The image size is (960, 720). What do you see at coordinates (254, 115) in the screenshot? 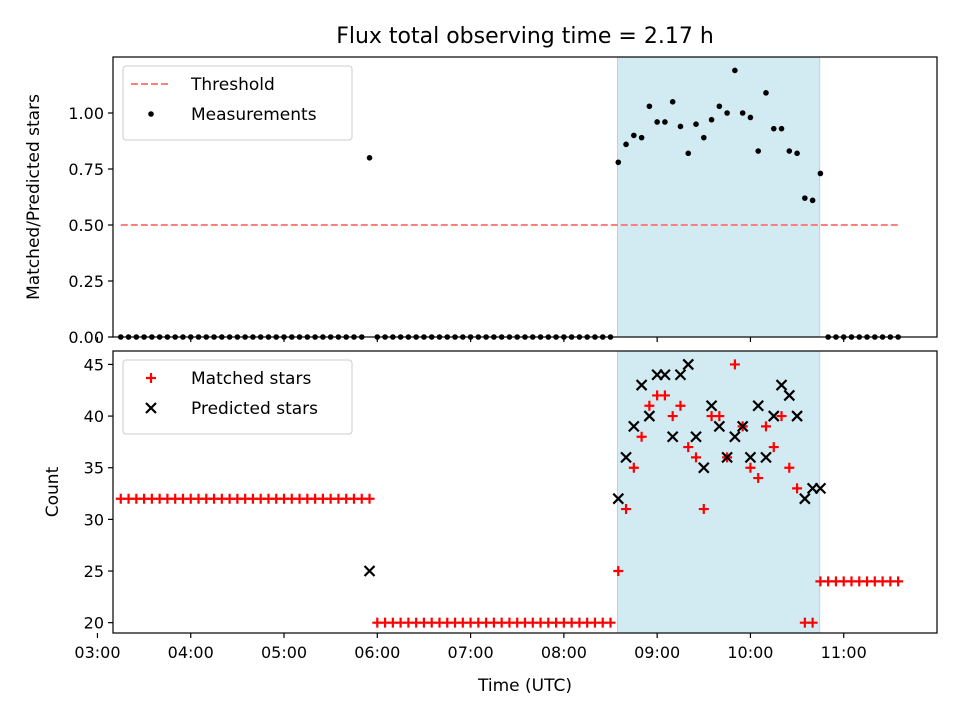
I see `measurements-legend-label: Measurements` at bounding box center [254, 115].